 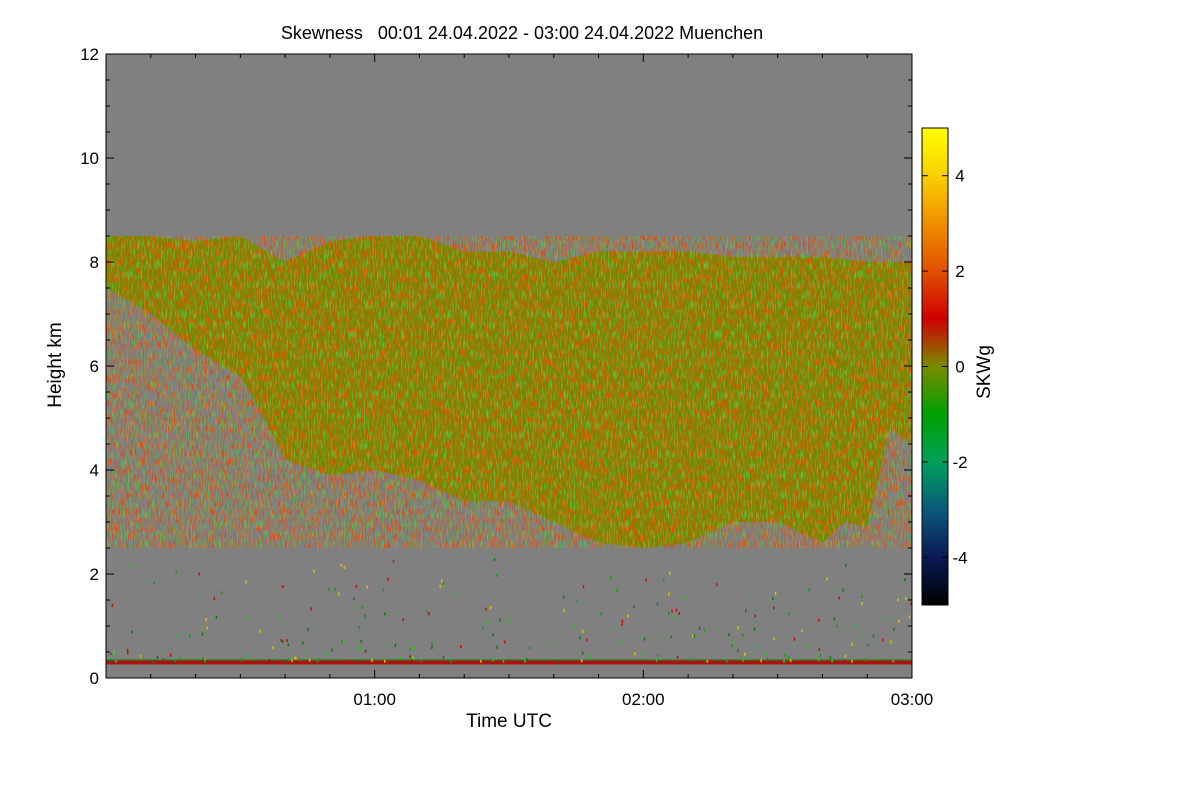 What do you see at coordinates (959, 462) in the screenshot?
I see `colorbar-tick-label: -2` at bounding box center [959, 462].